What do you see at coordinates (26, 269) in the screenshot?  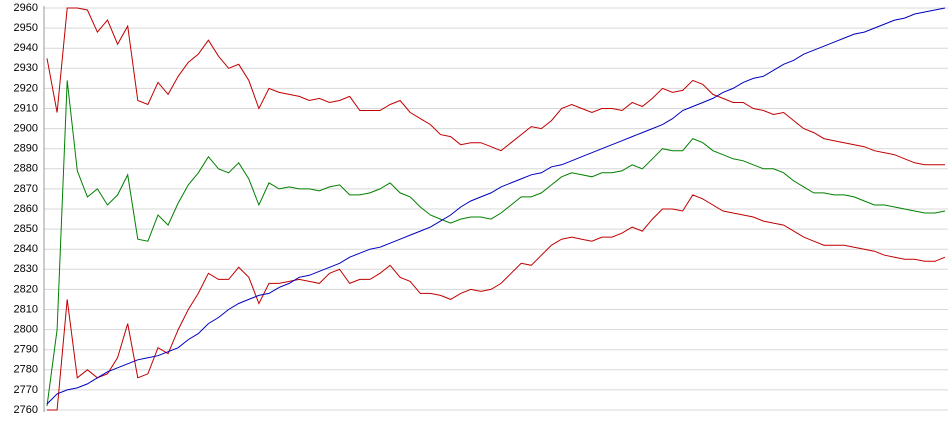 I see `y-tick-label: 2830` at bounding box center [26, 269].